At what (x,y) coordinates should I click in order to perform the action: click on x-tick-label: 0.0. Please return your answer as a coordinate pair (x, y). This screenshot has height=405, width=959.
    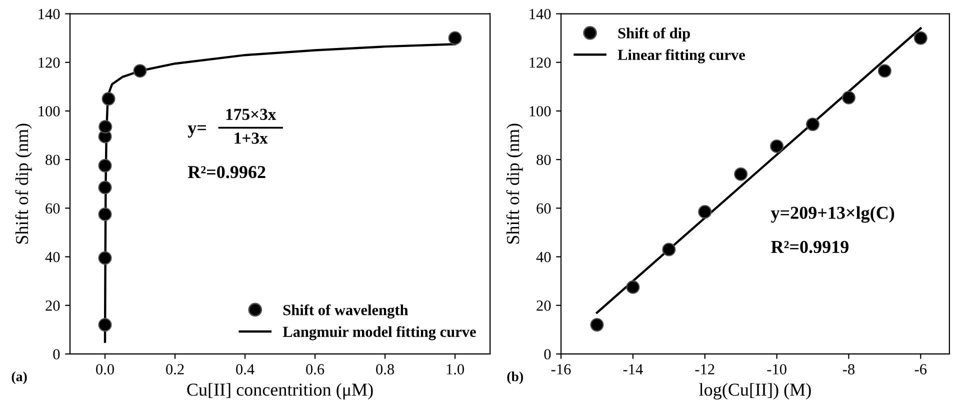
    Looking at the image, I should click on (105, 369).